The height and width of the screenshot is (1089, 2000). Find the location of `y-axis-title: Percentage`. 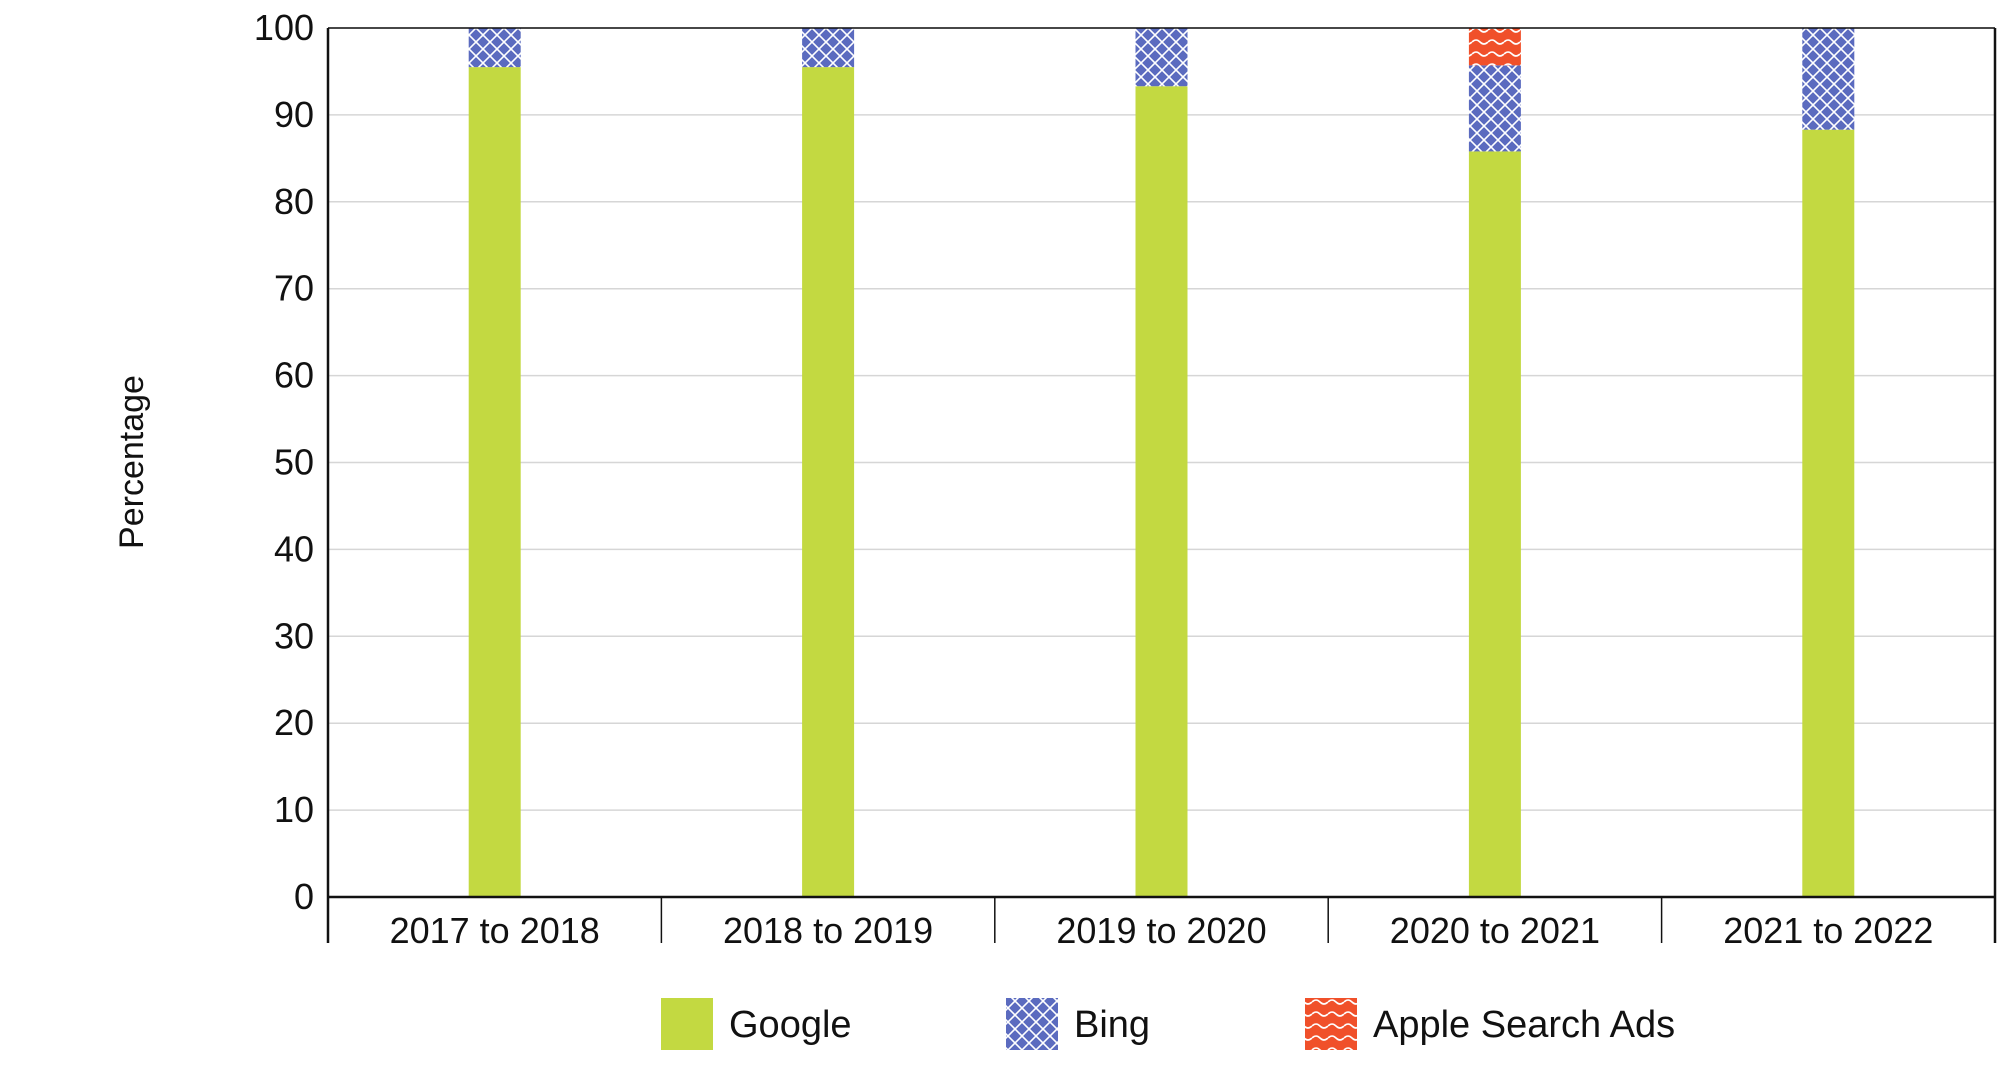

y-axis-title: Percentage is located at coordinates (132, 462).